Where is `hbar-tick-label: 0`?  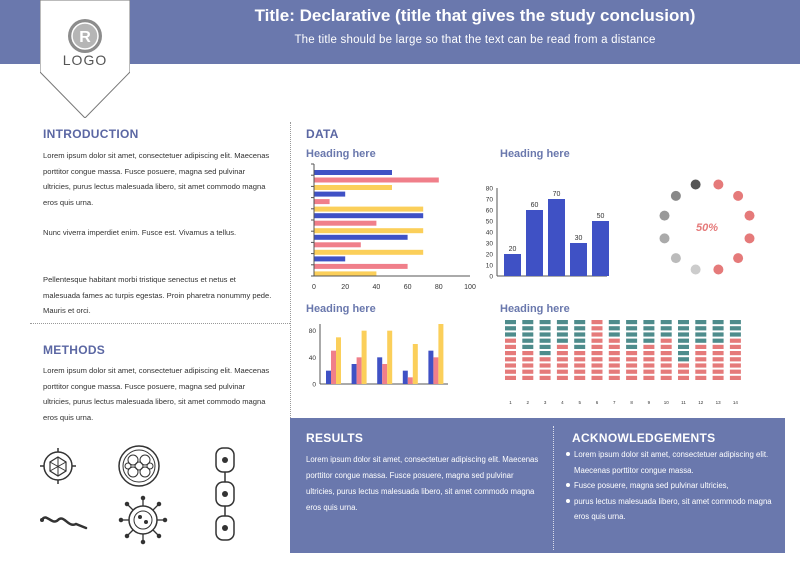 hbar-tick-label: 0 is located at coordinates (314, 287).